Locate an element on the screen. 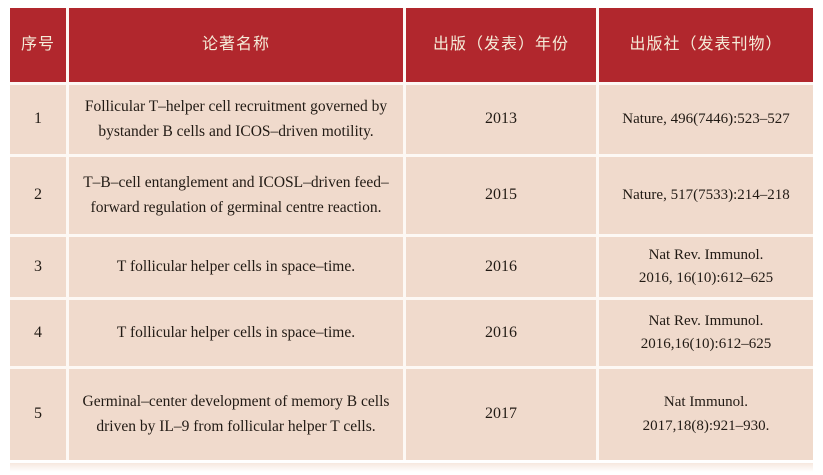  row-publisher: Nature, 496(7446):523–527 is located at coordinates (706, 119).